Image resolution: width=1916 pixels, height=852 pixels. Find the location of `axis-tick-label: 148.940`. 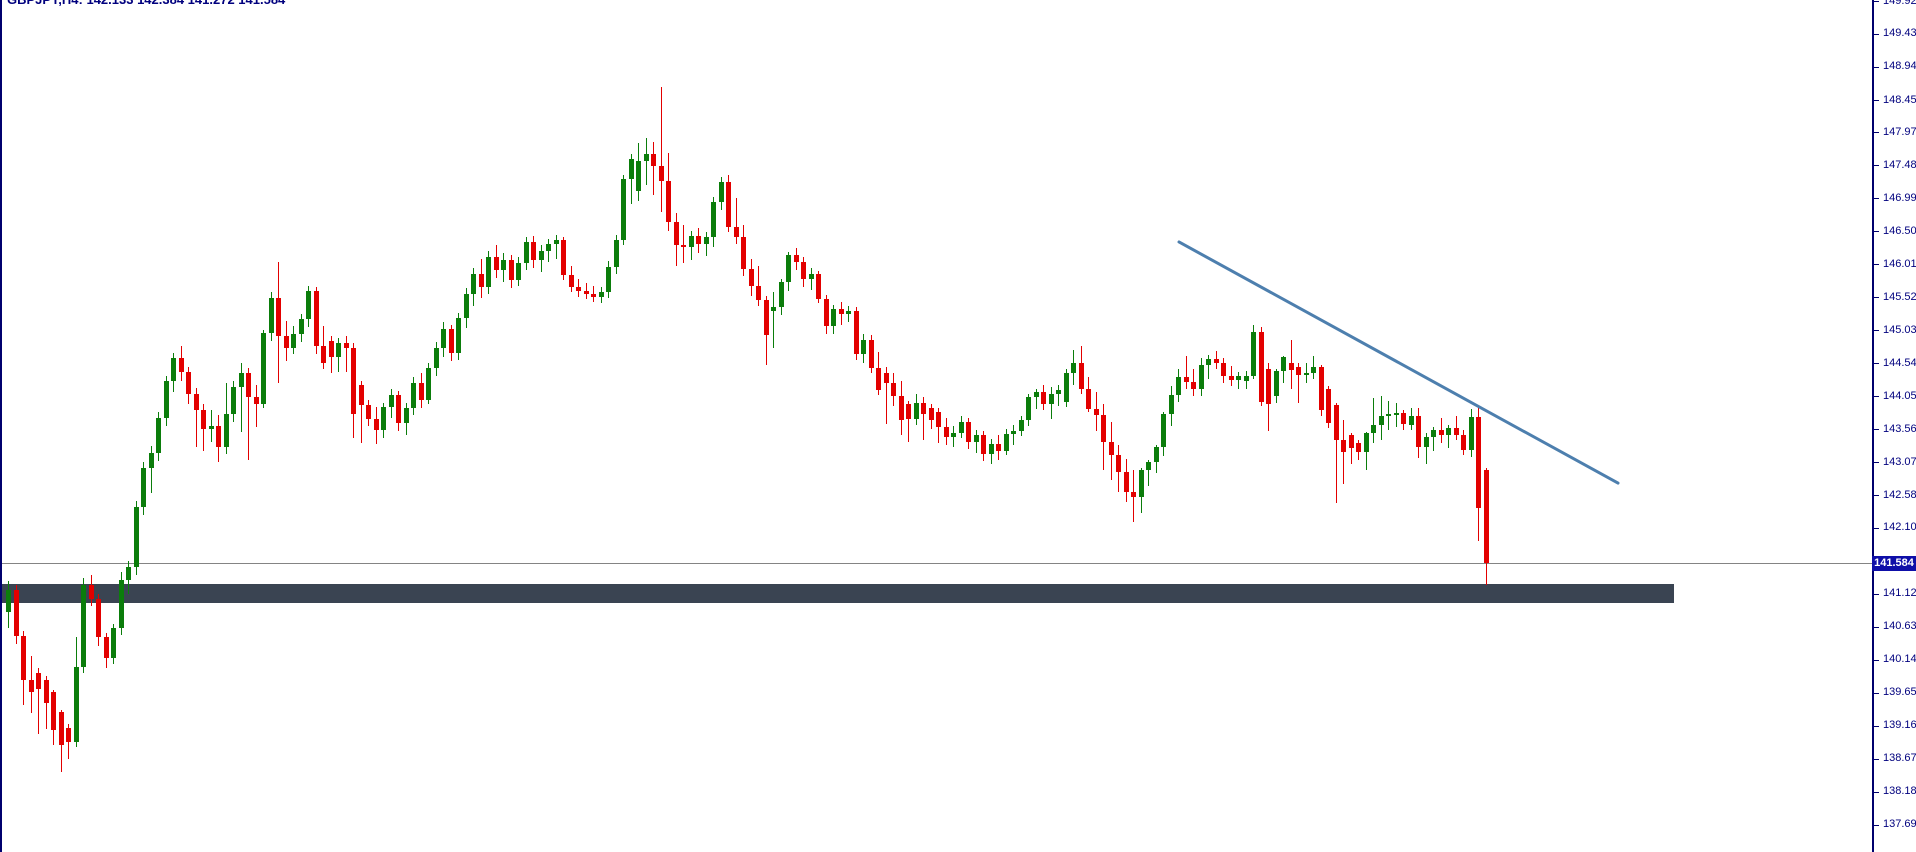

axis-tick-label: 148.940 is located at coordinates (1899, 66).